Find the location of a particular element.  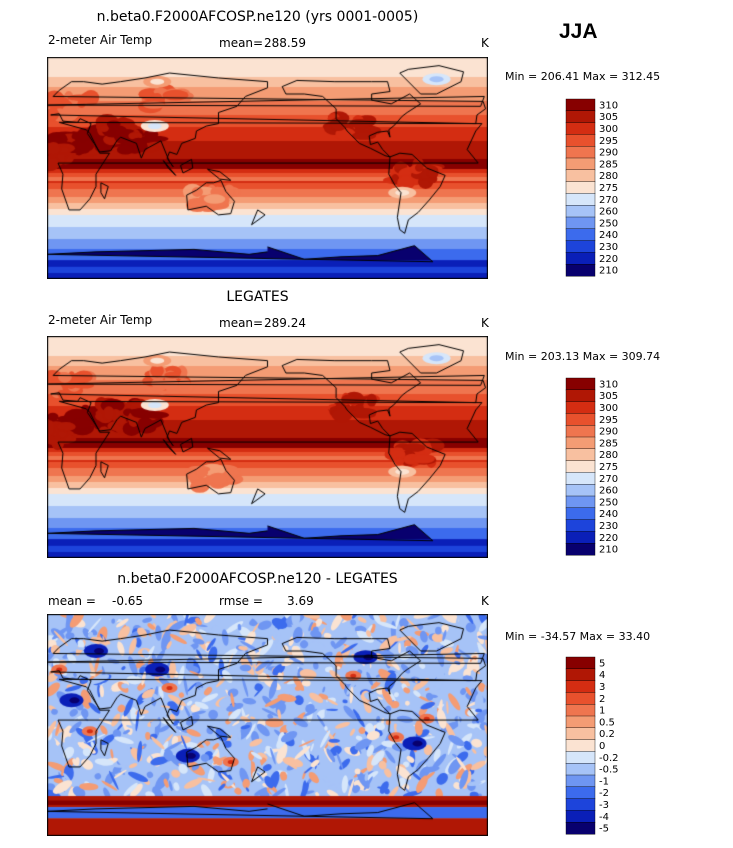

mean-value: 289.24 is located at coordinates (285, 323).